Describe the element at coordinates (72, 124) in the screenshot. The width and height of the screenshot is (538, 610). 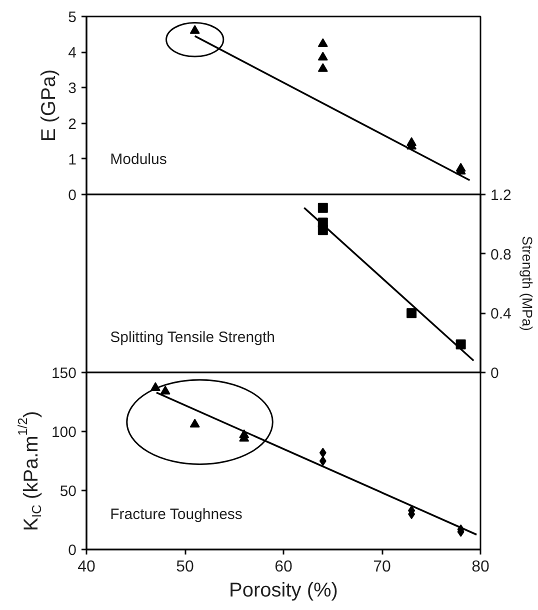
I see `y-tick-label: 2` at that location.